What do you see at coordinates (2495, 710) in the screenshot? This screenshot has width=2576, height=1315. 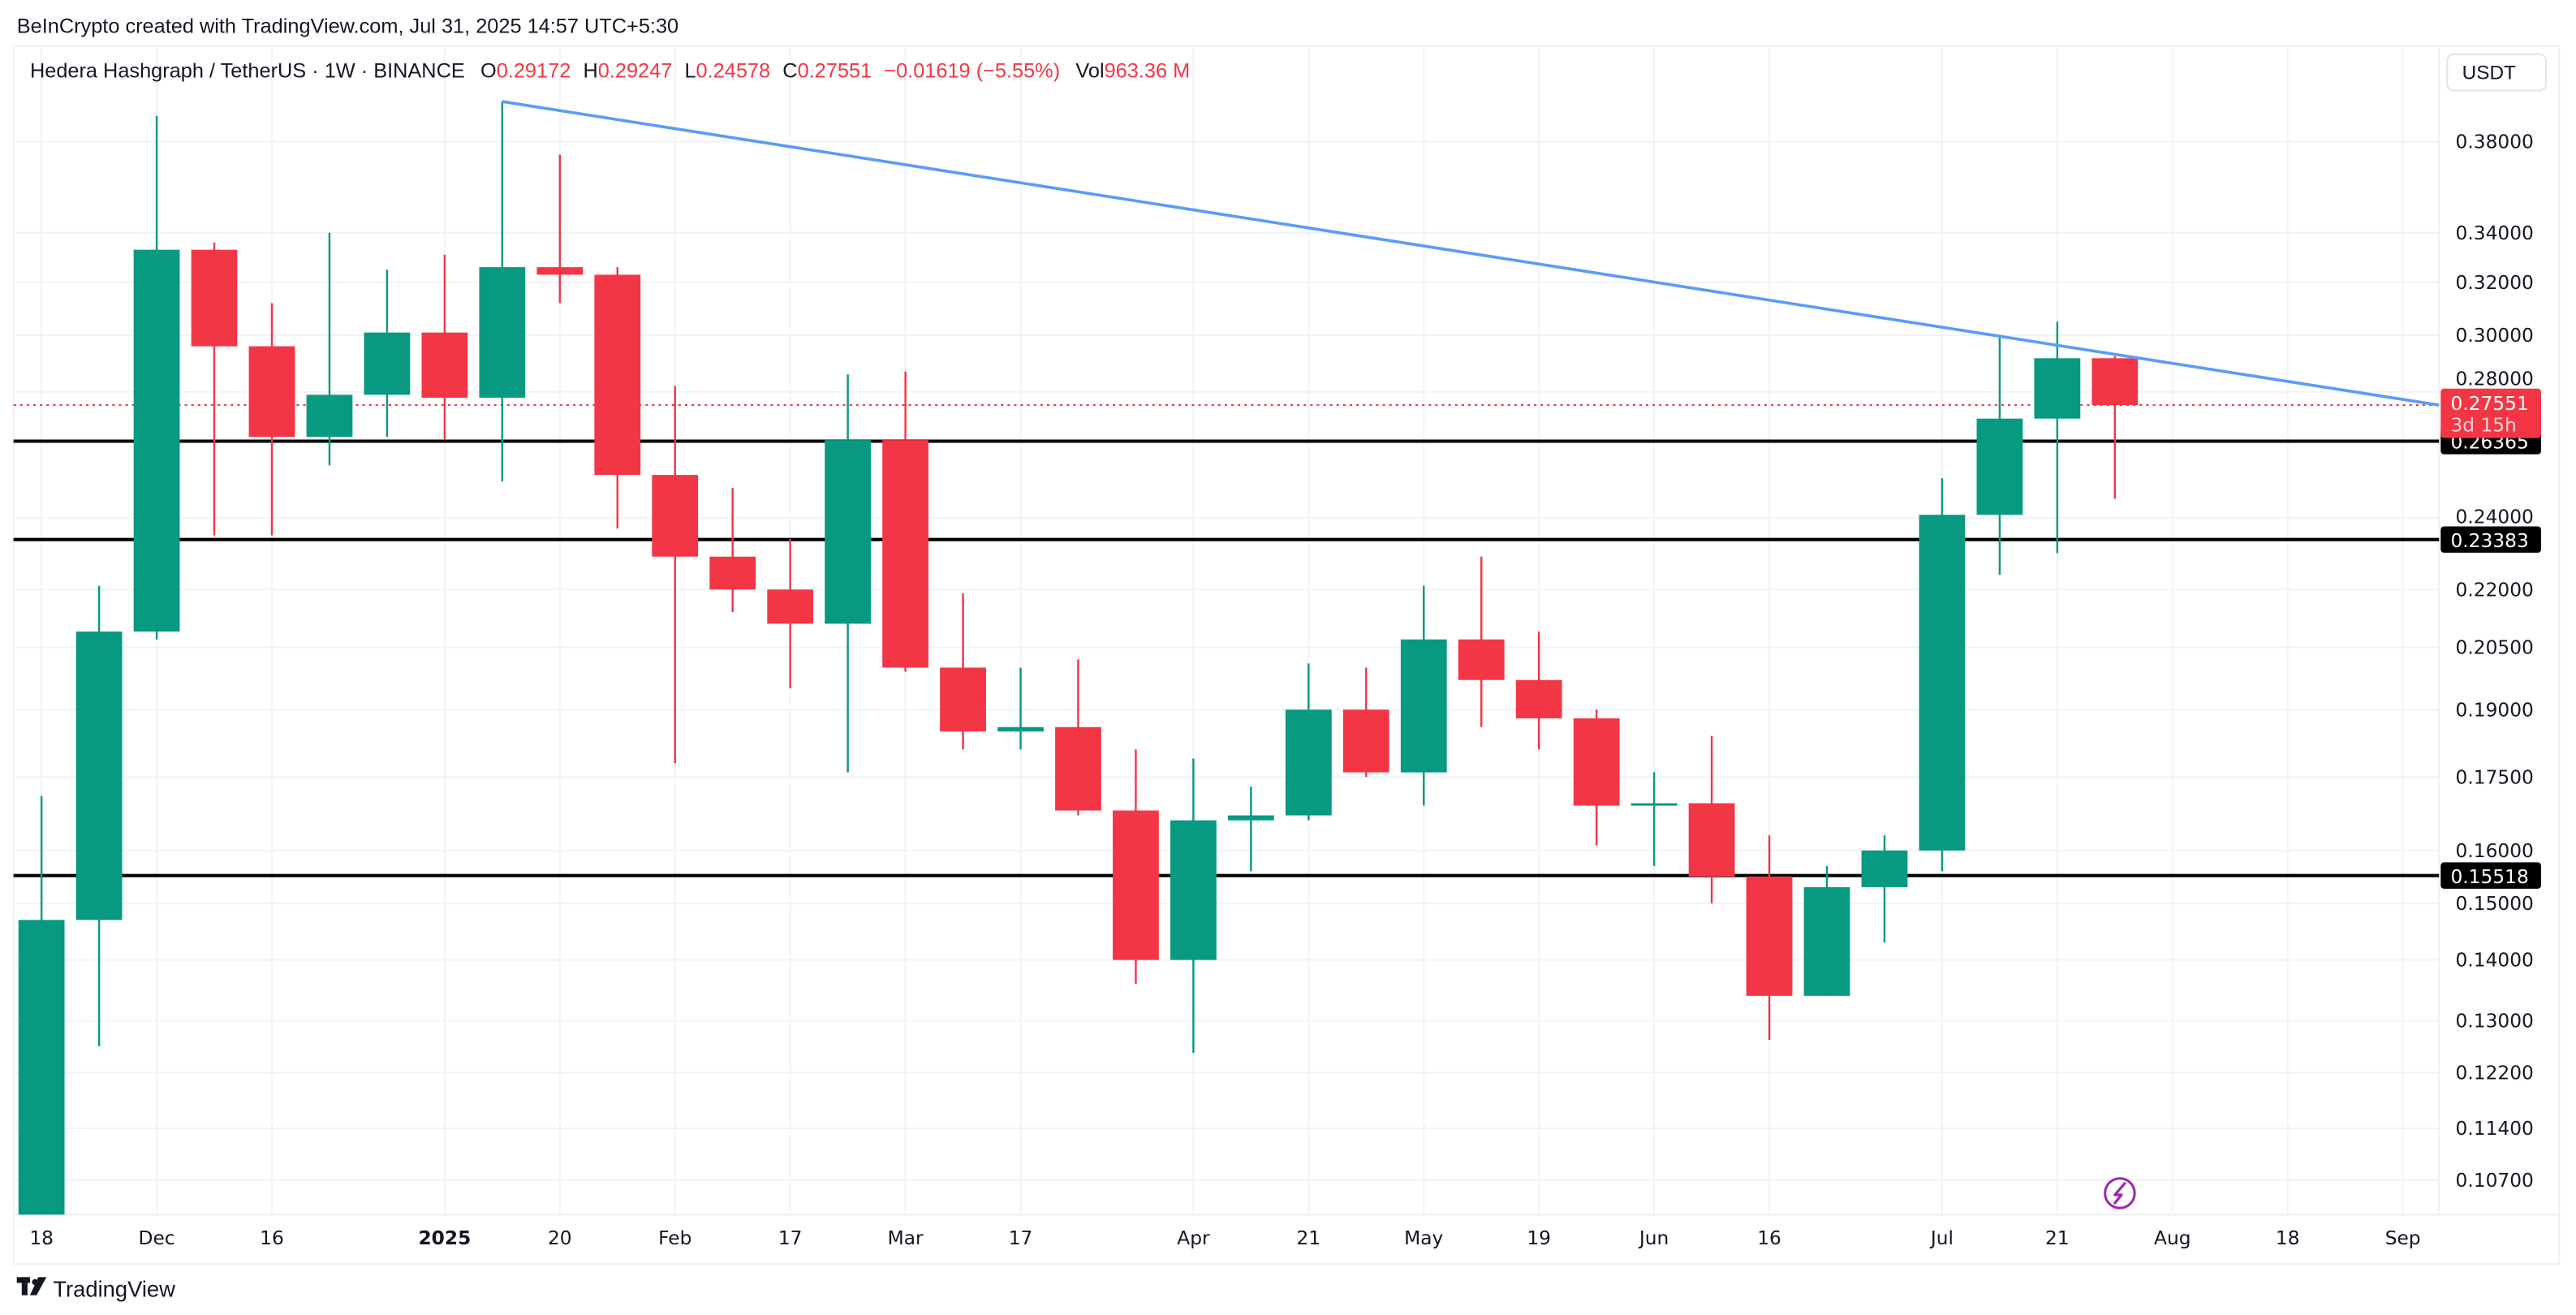 I see `price-tick-label: 0.19000` at bounding box center [2495, 710].